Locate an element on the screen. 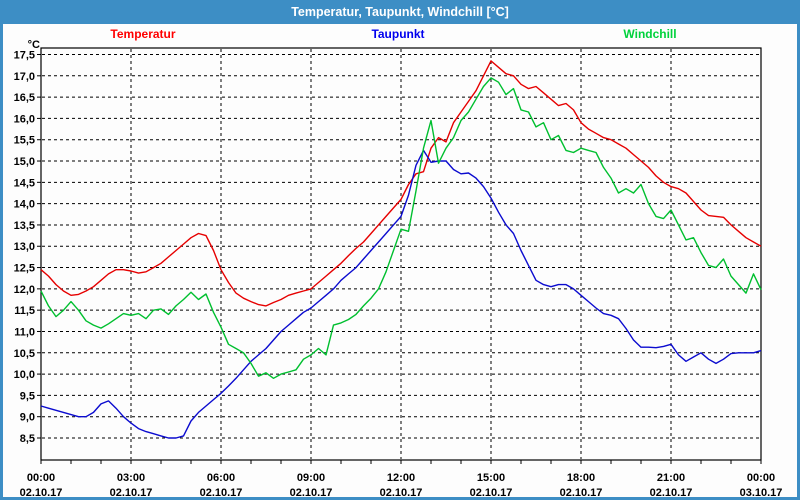  legend-temperatur: Temperatur is located at coordinates (143, 34).